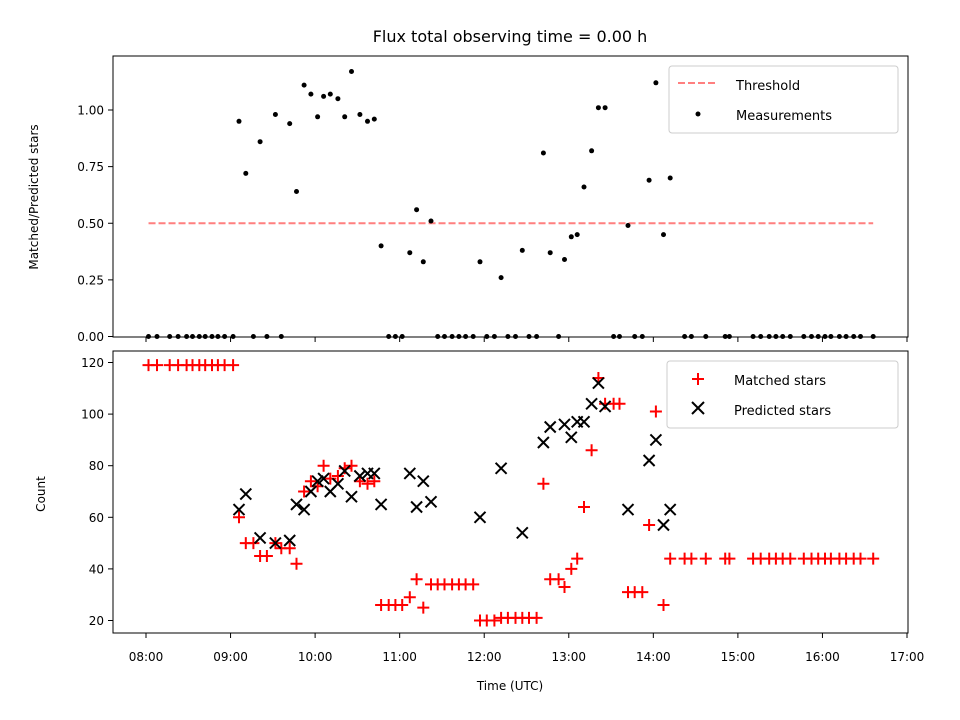 The height and width of the screenshot is (720, 960). Describe the element at coordinates (92, 415) in the screenshot. I see `bottom-y-tick-label: 100` at that location.